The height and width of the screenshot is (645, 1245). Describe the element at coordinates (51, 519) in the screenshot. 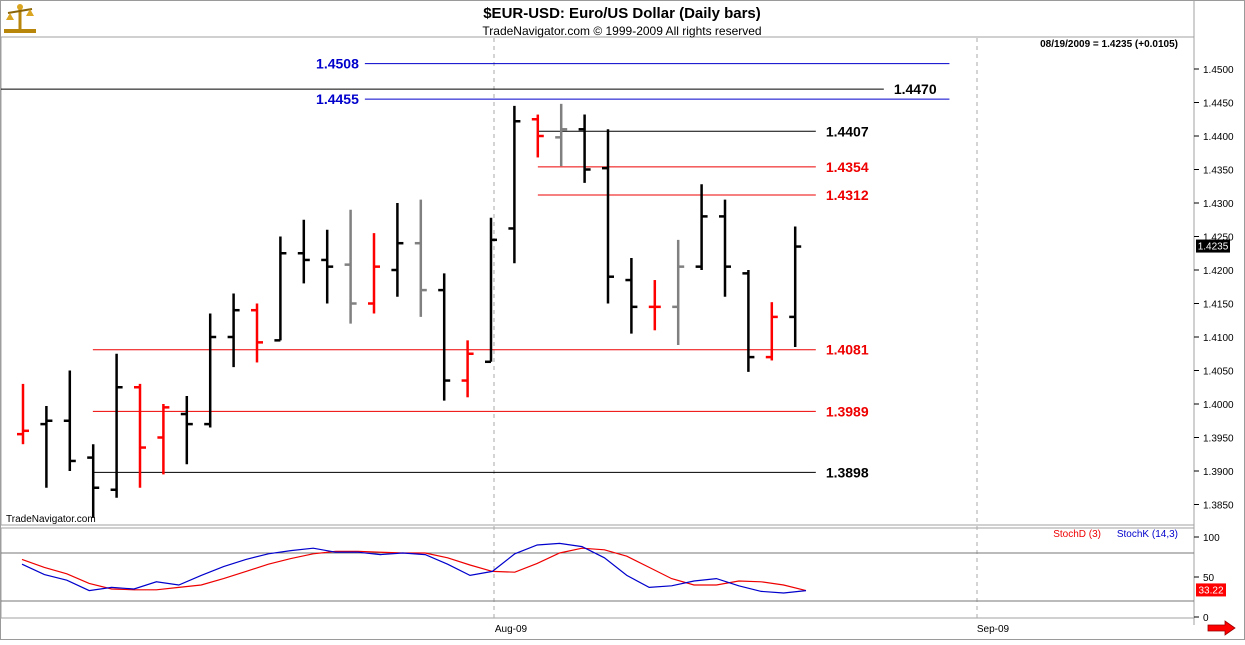

I see `watermark: TradeNavigator.com` at that location.